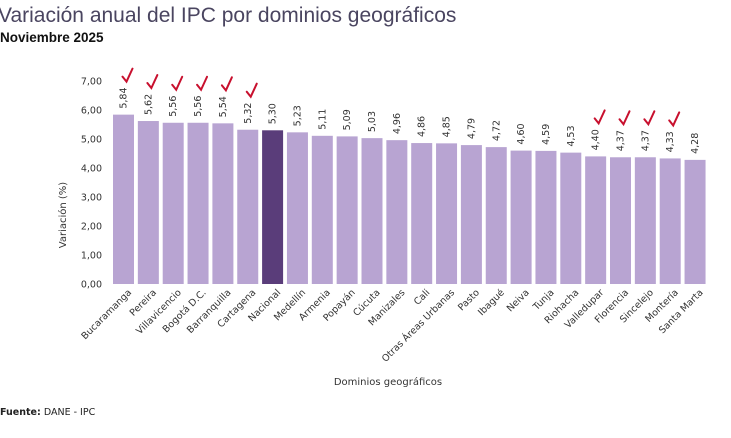  Describe the element at coordinates (248, 113) in the screenshot. I see `data-label: 5,32` at that location.